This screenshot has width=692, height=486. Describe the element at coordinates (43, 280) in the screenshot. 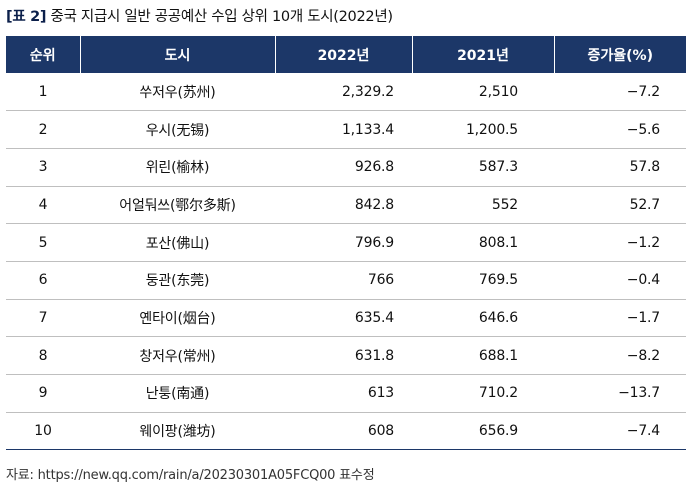

I see `rank-cell: 6` at that location.